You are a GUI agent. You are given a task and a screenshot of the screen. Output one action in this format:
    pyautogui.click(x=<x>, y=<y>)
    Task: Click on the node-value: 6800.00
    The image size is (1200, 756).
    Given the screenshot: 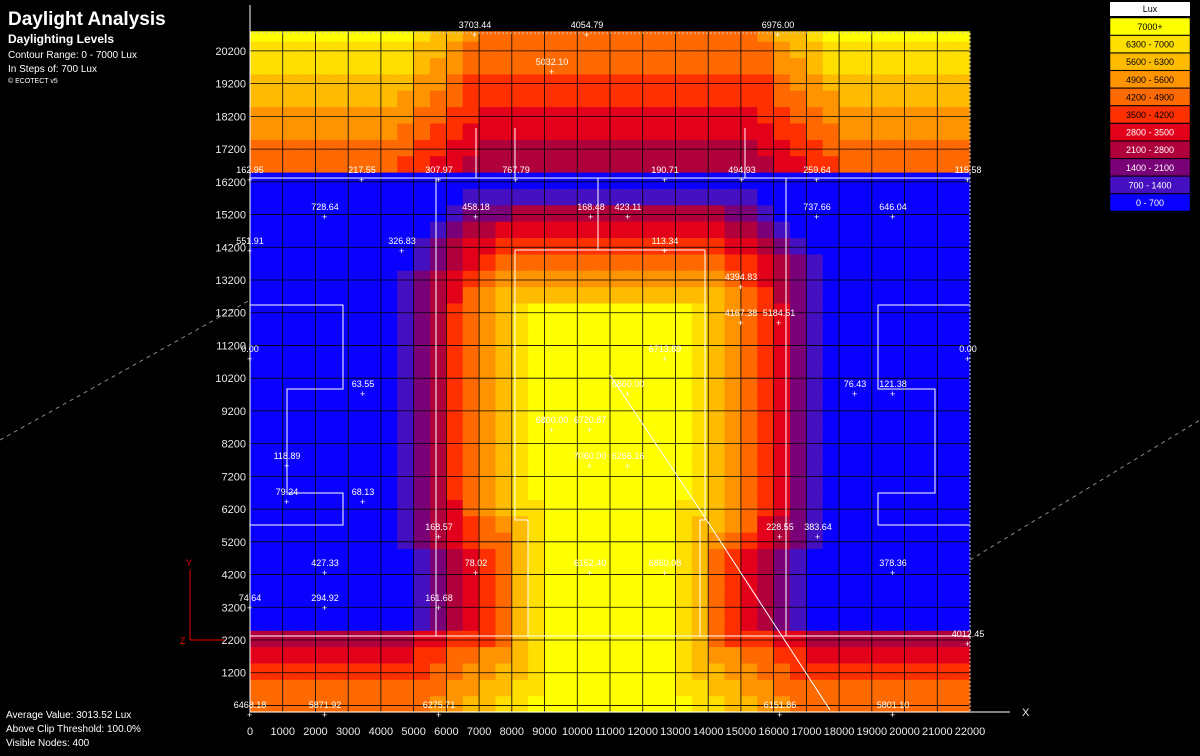 What is the action you would take?
    pyautogui.click(x=552, y=420)
    